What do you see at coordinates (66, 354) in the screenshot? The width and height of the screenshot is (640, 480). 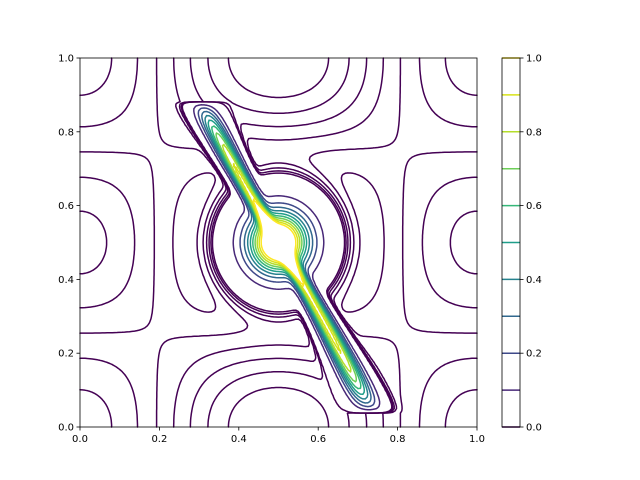 I see `y-tick-label: 0.2` at bounding box center [66, 354].